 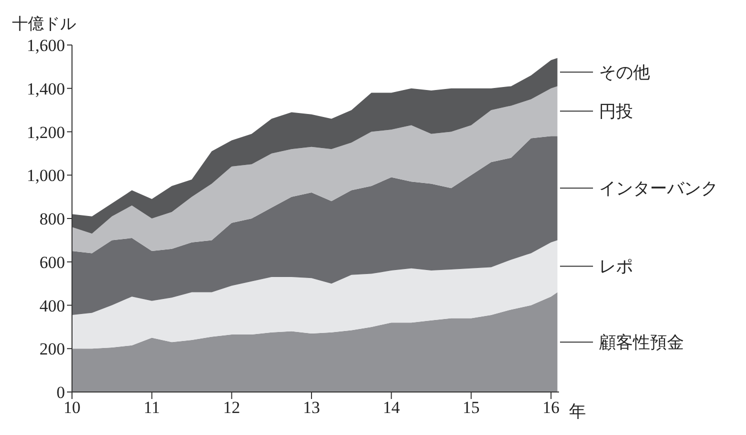 I want to click on y-tick-label: 1,200, so click(x=45, y=132).